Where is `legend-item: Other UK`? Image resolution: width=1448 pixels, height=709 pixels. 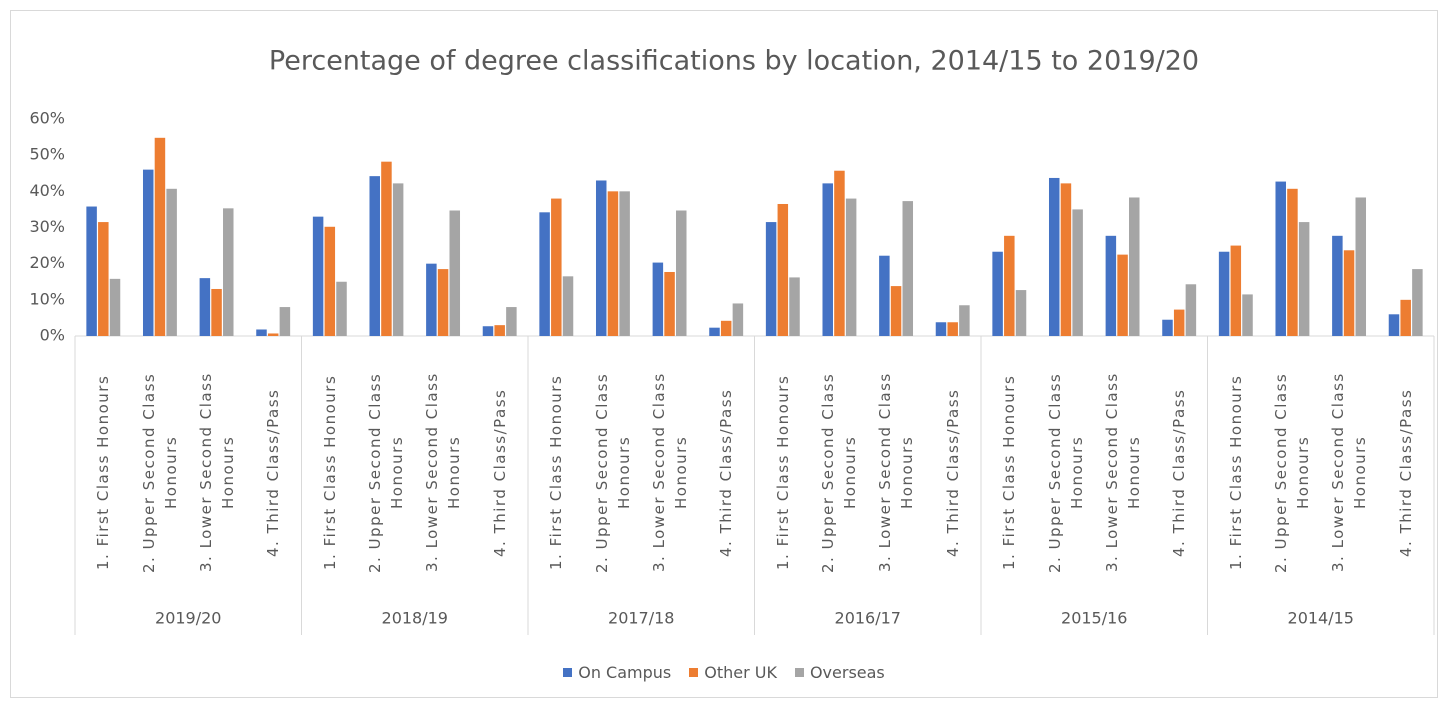 legend-item: Other UK is located at coordinates (733, 672).